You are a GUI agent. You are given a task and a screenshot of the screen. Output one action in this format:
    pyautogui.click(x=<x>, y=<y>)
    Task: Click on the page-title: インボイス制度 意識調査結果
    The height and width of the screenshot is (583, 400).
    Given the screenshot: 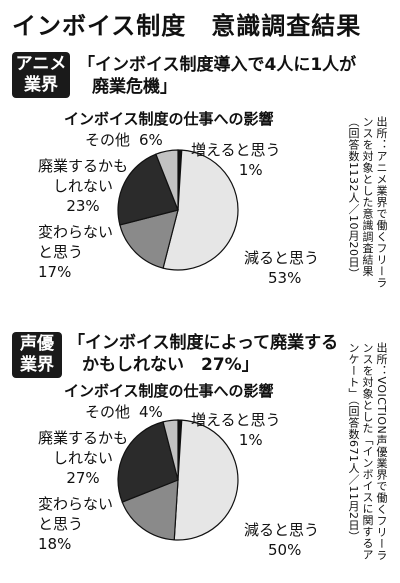 What is the action you would take?
    pyautogui.click(x=187, y=26)
    